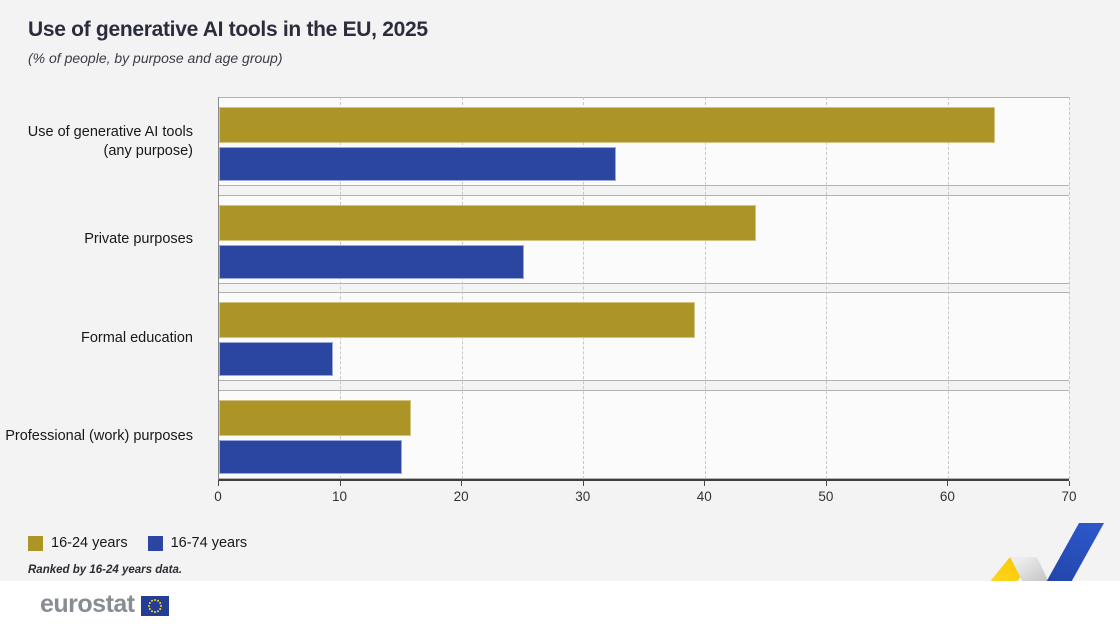 This screenshot has height=628, width=1120. Describe the element at coordinates (87, 604) in the screenshot. I see `eurostat-logo-text: eurostat` at that location.